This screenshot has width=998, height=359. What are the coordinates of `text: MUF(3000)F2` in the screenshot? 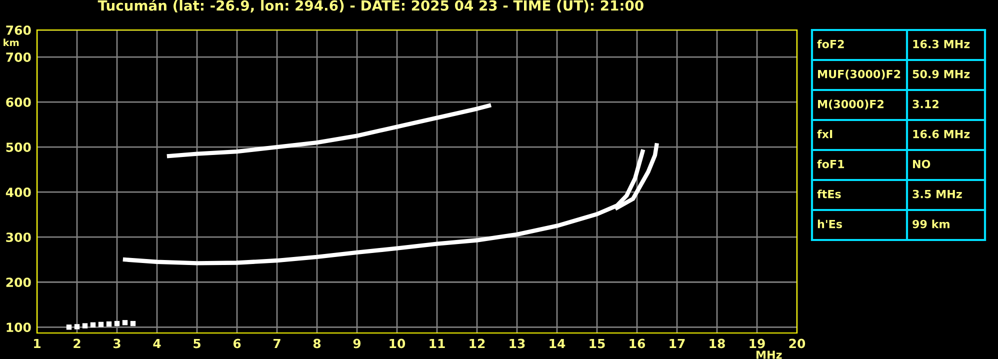 It's located at (859, 75).